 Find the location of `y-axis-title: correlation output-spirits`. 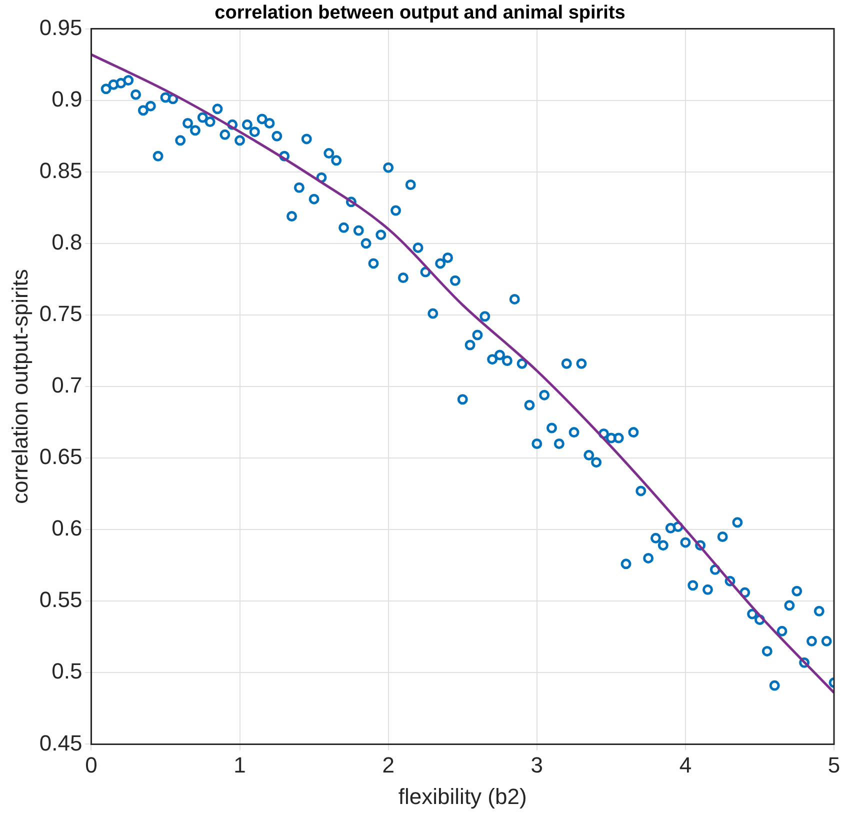

y-axis-title: correlation output-spirits is located at coordinates (19, 386).